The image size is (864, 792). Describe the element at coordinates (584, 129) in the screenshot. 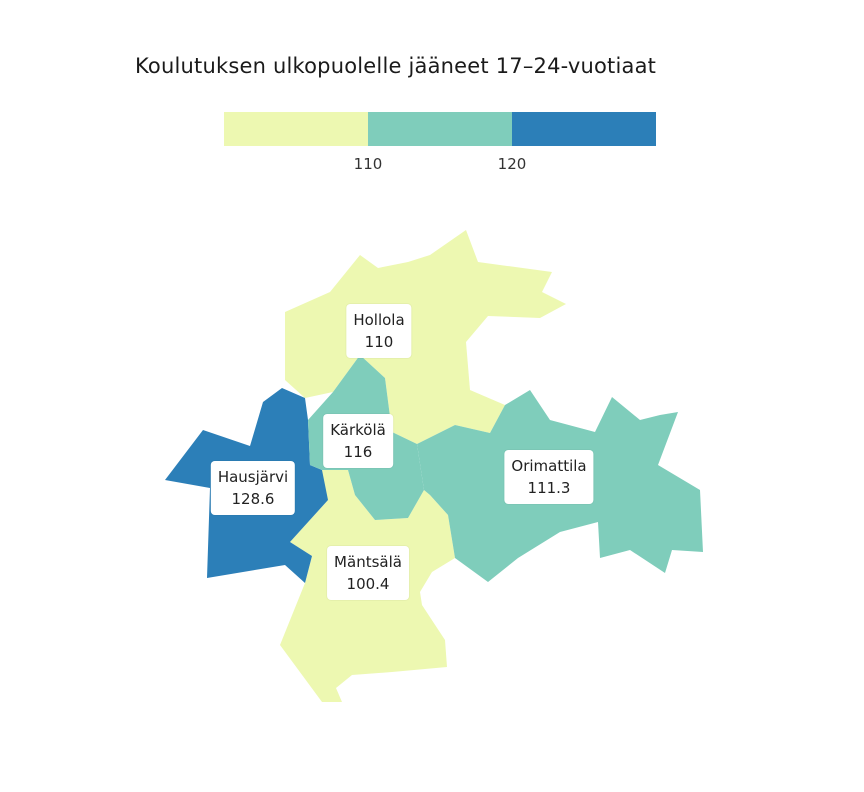

I see `legend-bin-high` at that location.